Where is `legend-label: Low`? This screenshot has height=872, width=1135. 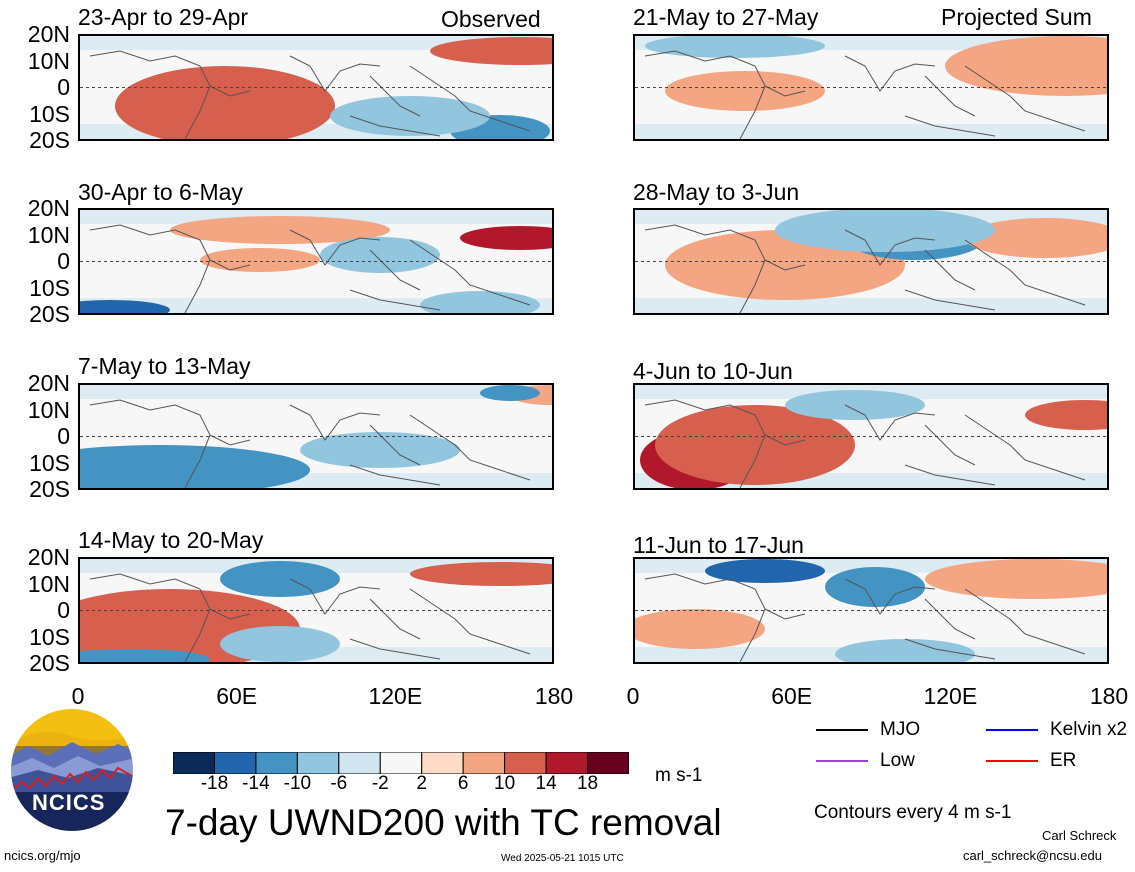 legend-label: Low is located at coordinates (897, 760).